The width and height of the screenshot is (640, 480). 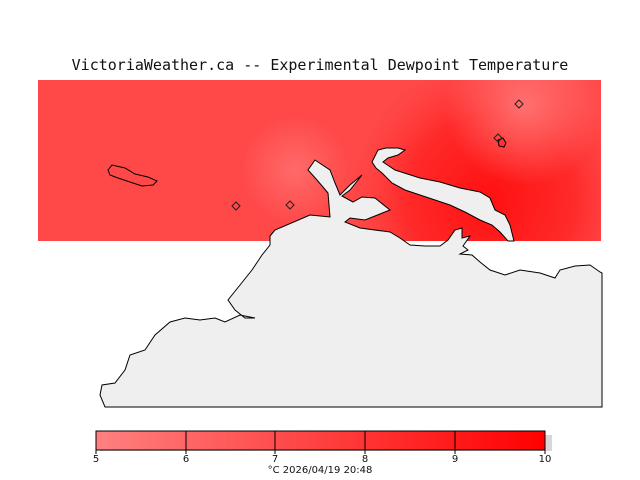 I want to click on legend-tick-lines, so click(x=320, y=442).